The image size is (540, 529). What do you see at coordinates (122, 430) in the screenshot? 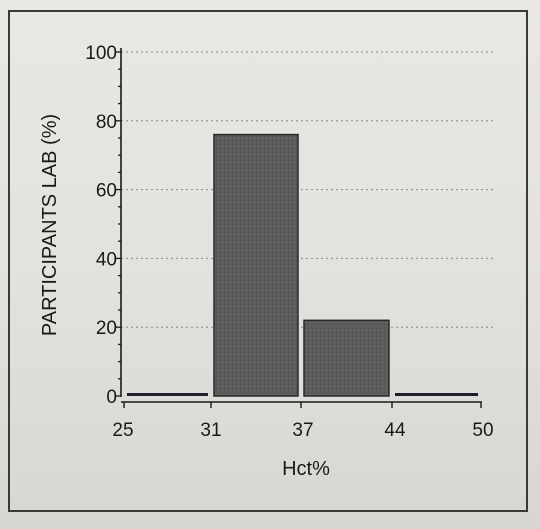
I see `x-tick-label: 25` at bounding box center [122, 430].